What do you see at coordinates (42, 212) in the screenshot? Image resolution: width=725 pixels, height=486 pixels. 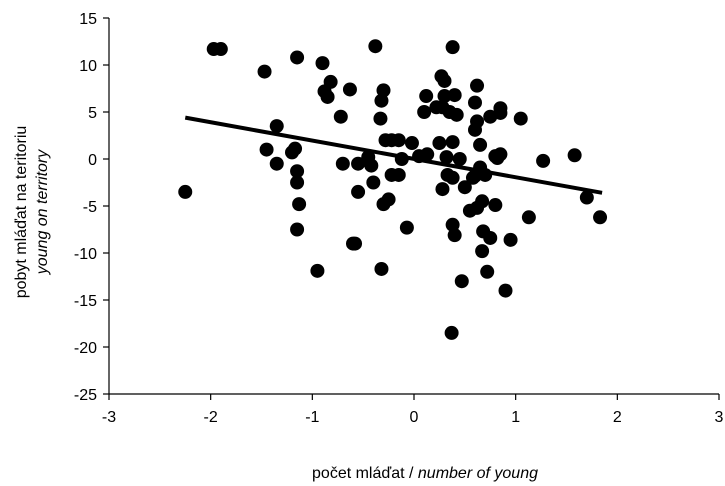 I see `y-axis-label-sub: young on territory` at bounding box center [42, 212].